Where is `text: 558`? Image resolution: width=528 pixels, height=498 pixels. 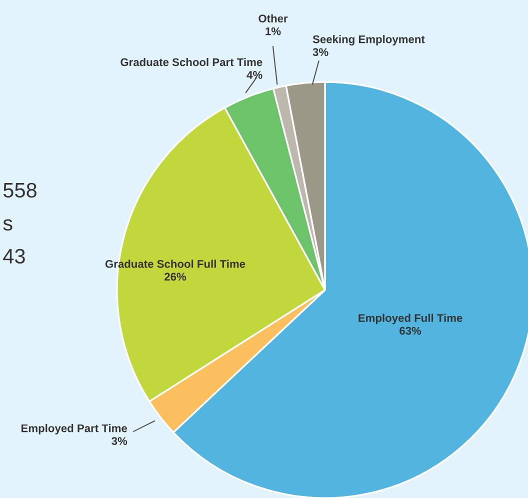
text: 558 is located at coordinates (19, 190).